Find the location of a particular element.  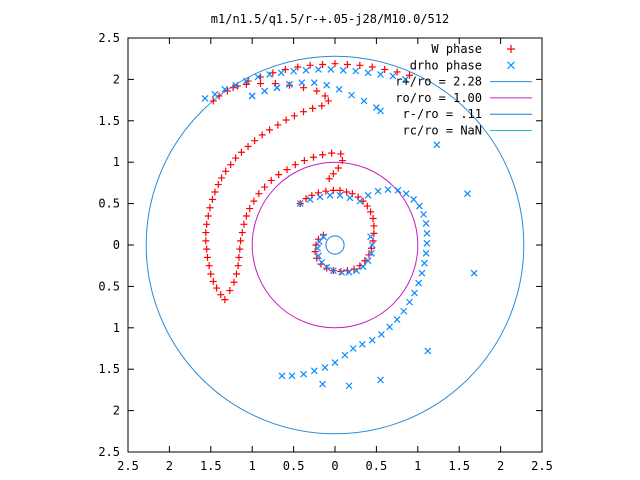

y-tick-label: 1.5 is located at coordinates (109, 121).